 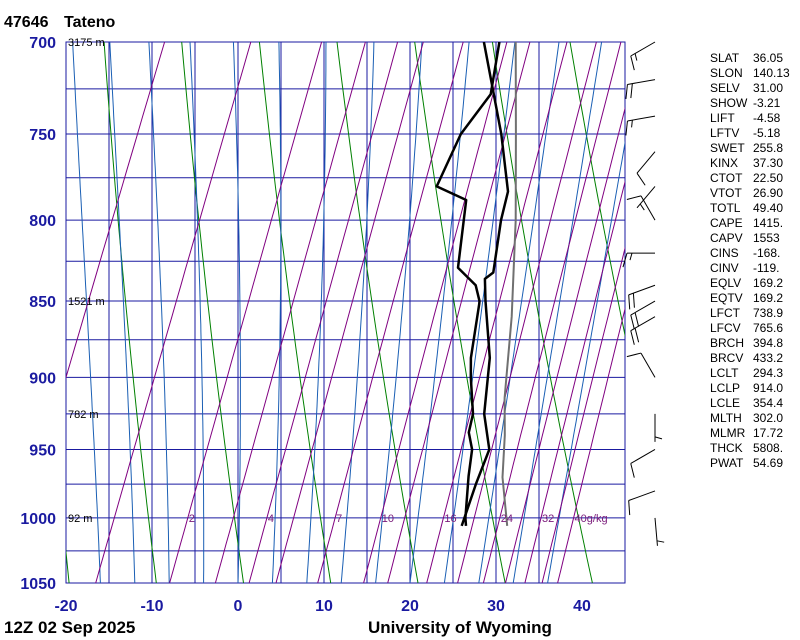 What do you see at coordinates (726, 193) in the screenshot?
I see `index-name: VTOT` at bounding box center [726, 193].